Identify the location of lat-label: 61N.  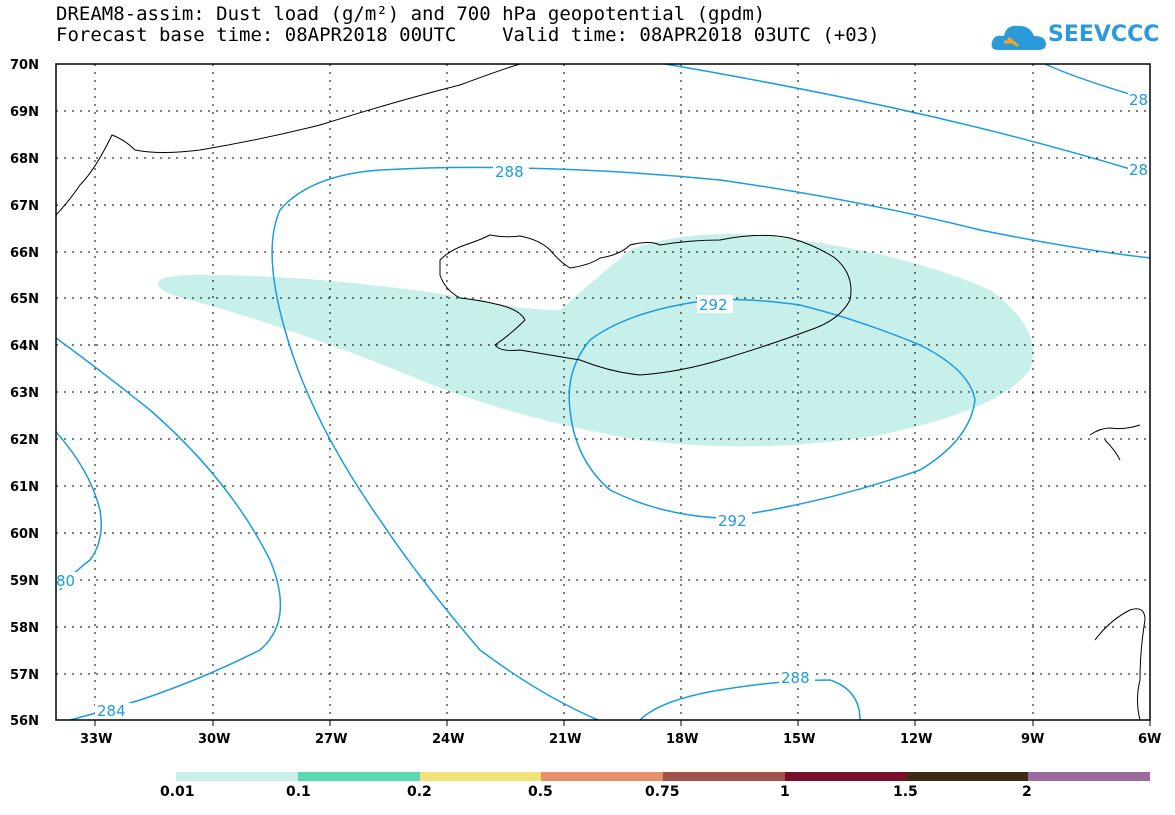
(24, 487).